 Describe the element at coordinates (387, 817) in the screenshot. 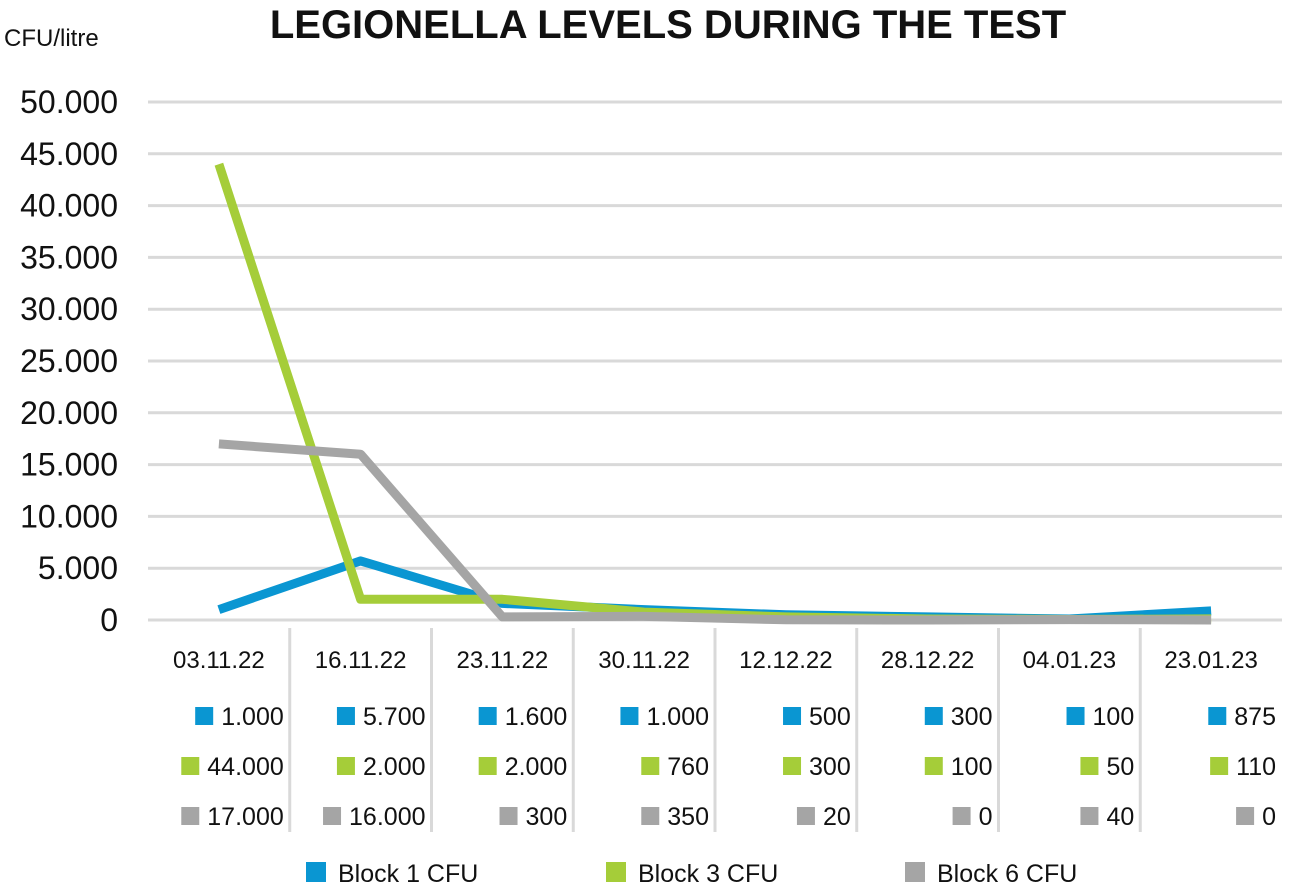

I see `data-table-value: 16.000` at that location.